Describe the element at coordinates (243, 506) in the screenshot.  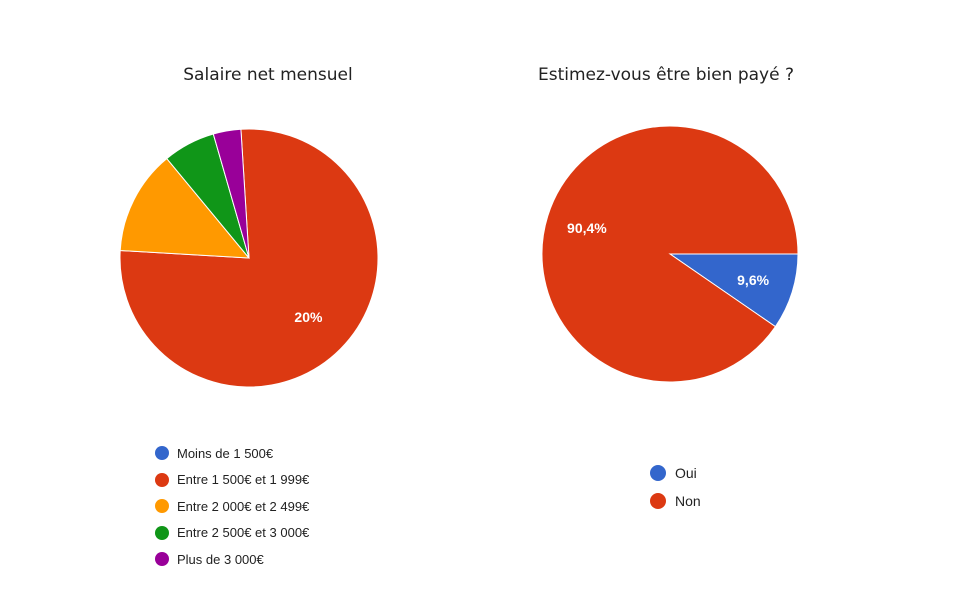
I see `legend-label: Entre 2 000€ et 2 499€` at that location.